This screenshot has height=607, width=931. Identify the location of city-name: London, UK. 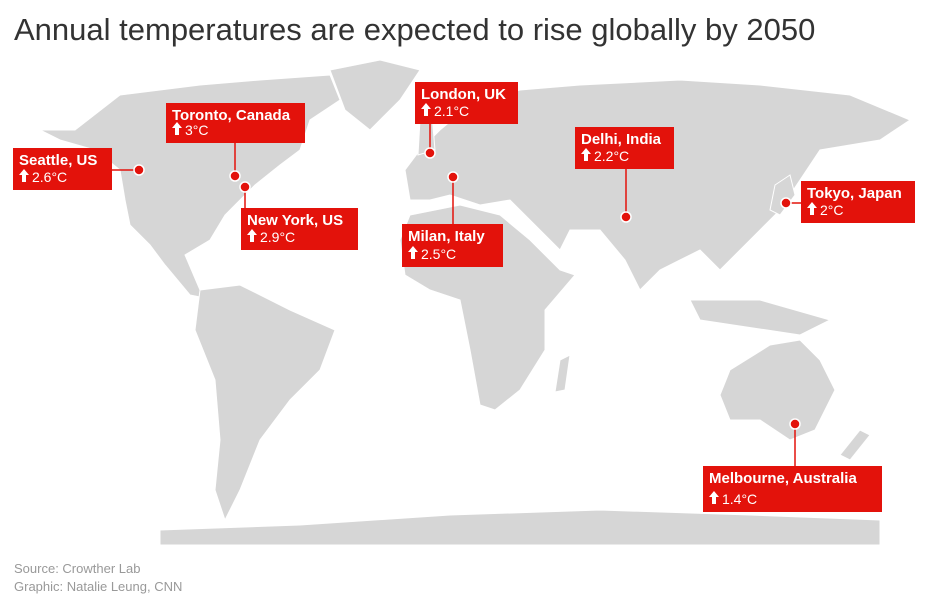
(463, 94).